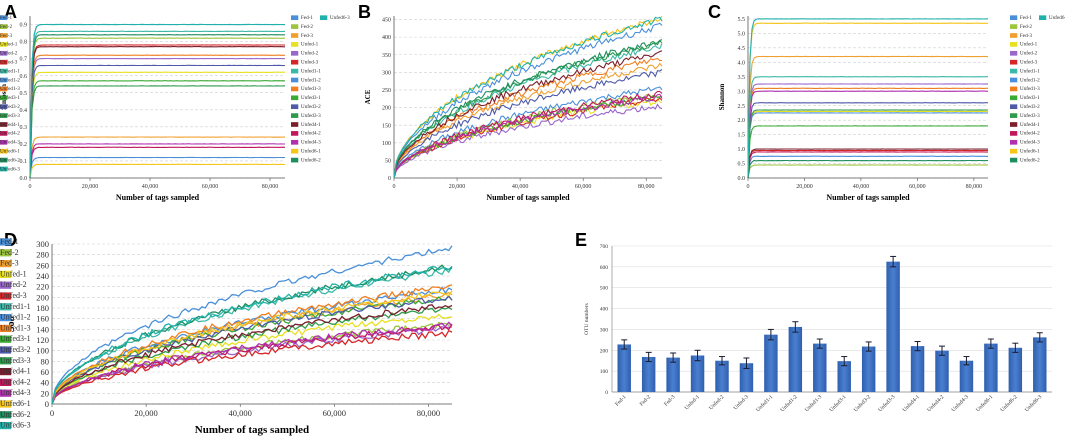 Image resolution: width=1065 pixels, height=440 pixels. I want to click on legend-label: Unfed-3, so click(13, 295).